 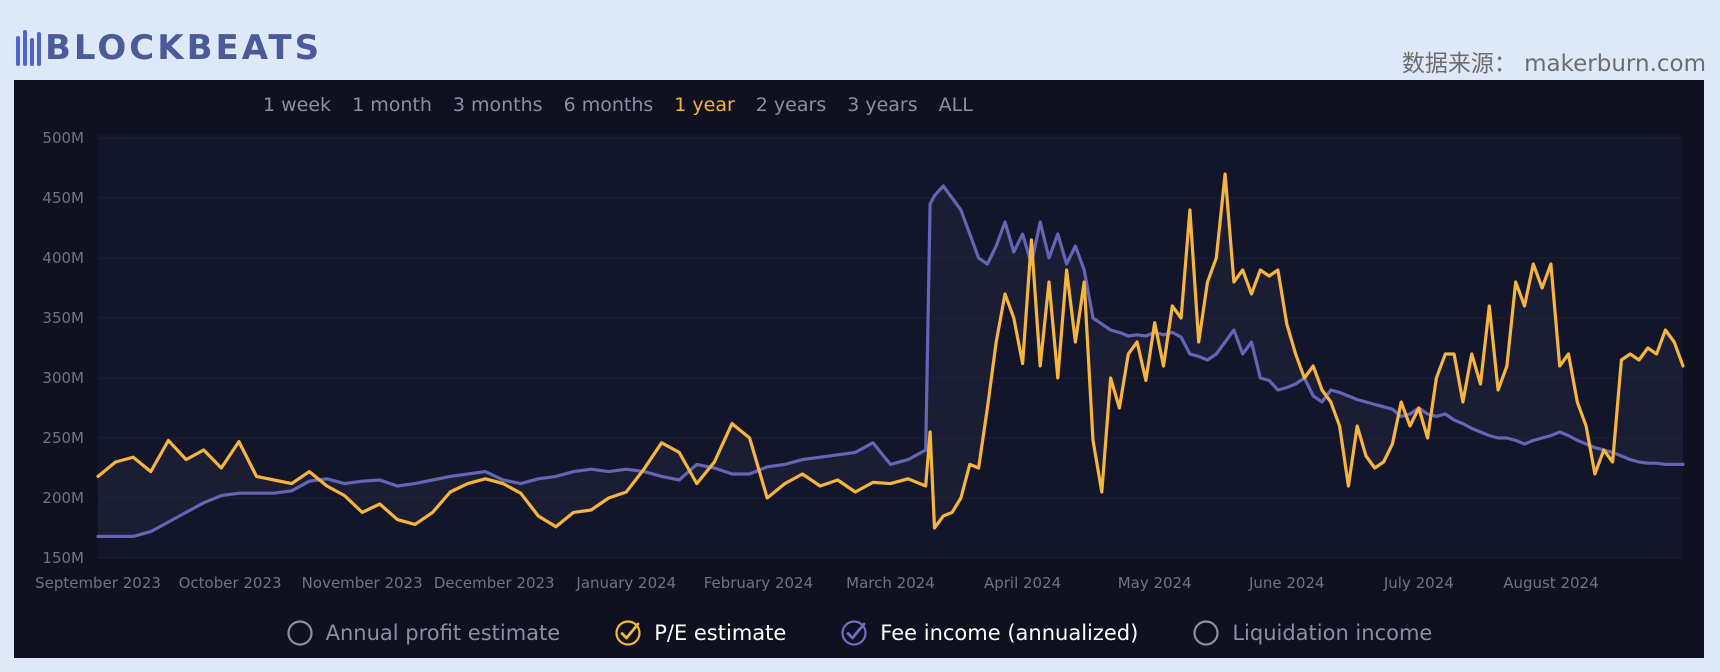 I want to click on logo-bars-icon, so click(x=28, y=48).